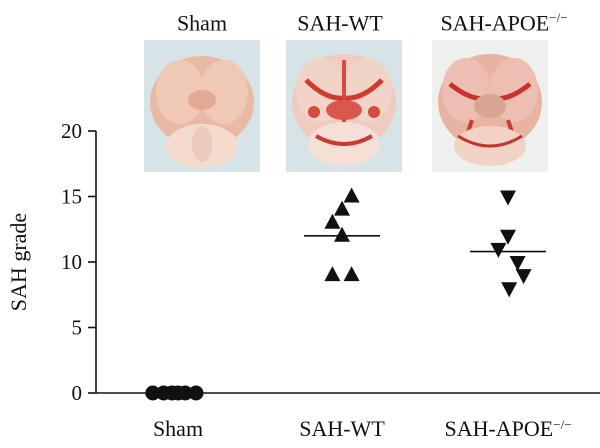 This screenshot has width=600, height=448. Describe the element at coordinates (77, 328) in the screenshot. I see `y-tick-label: 5` at that location.